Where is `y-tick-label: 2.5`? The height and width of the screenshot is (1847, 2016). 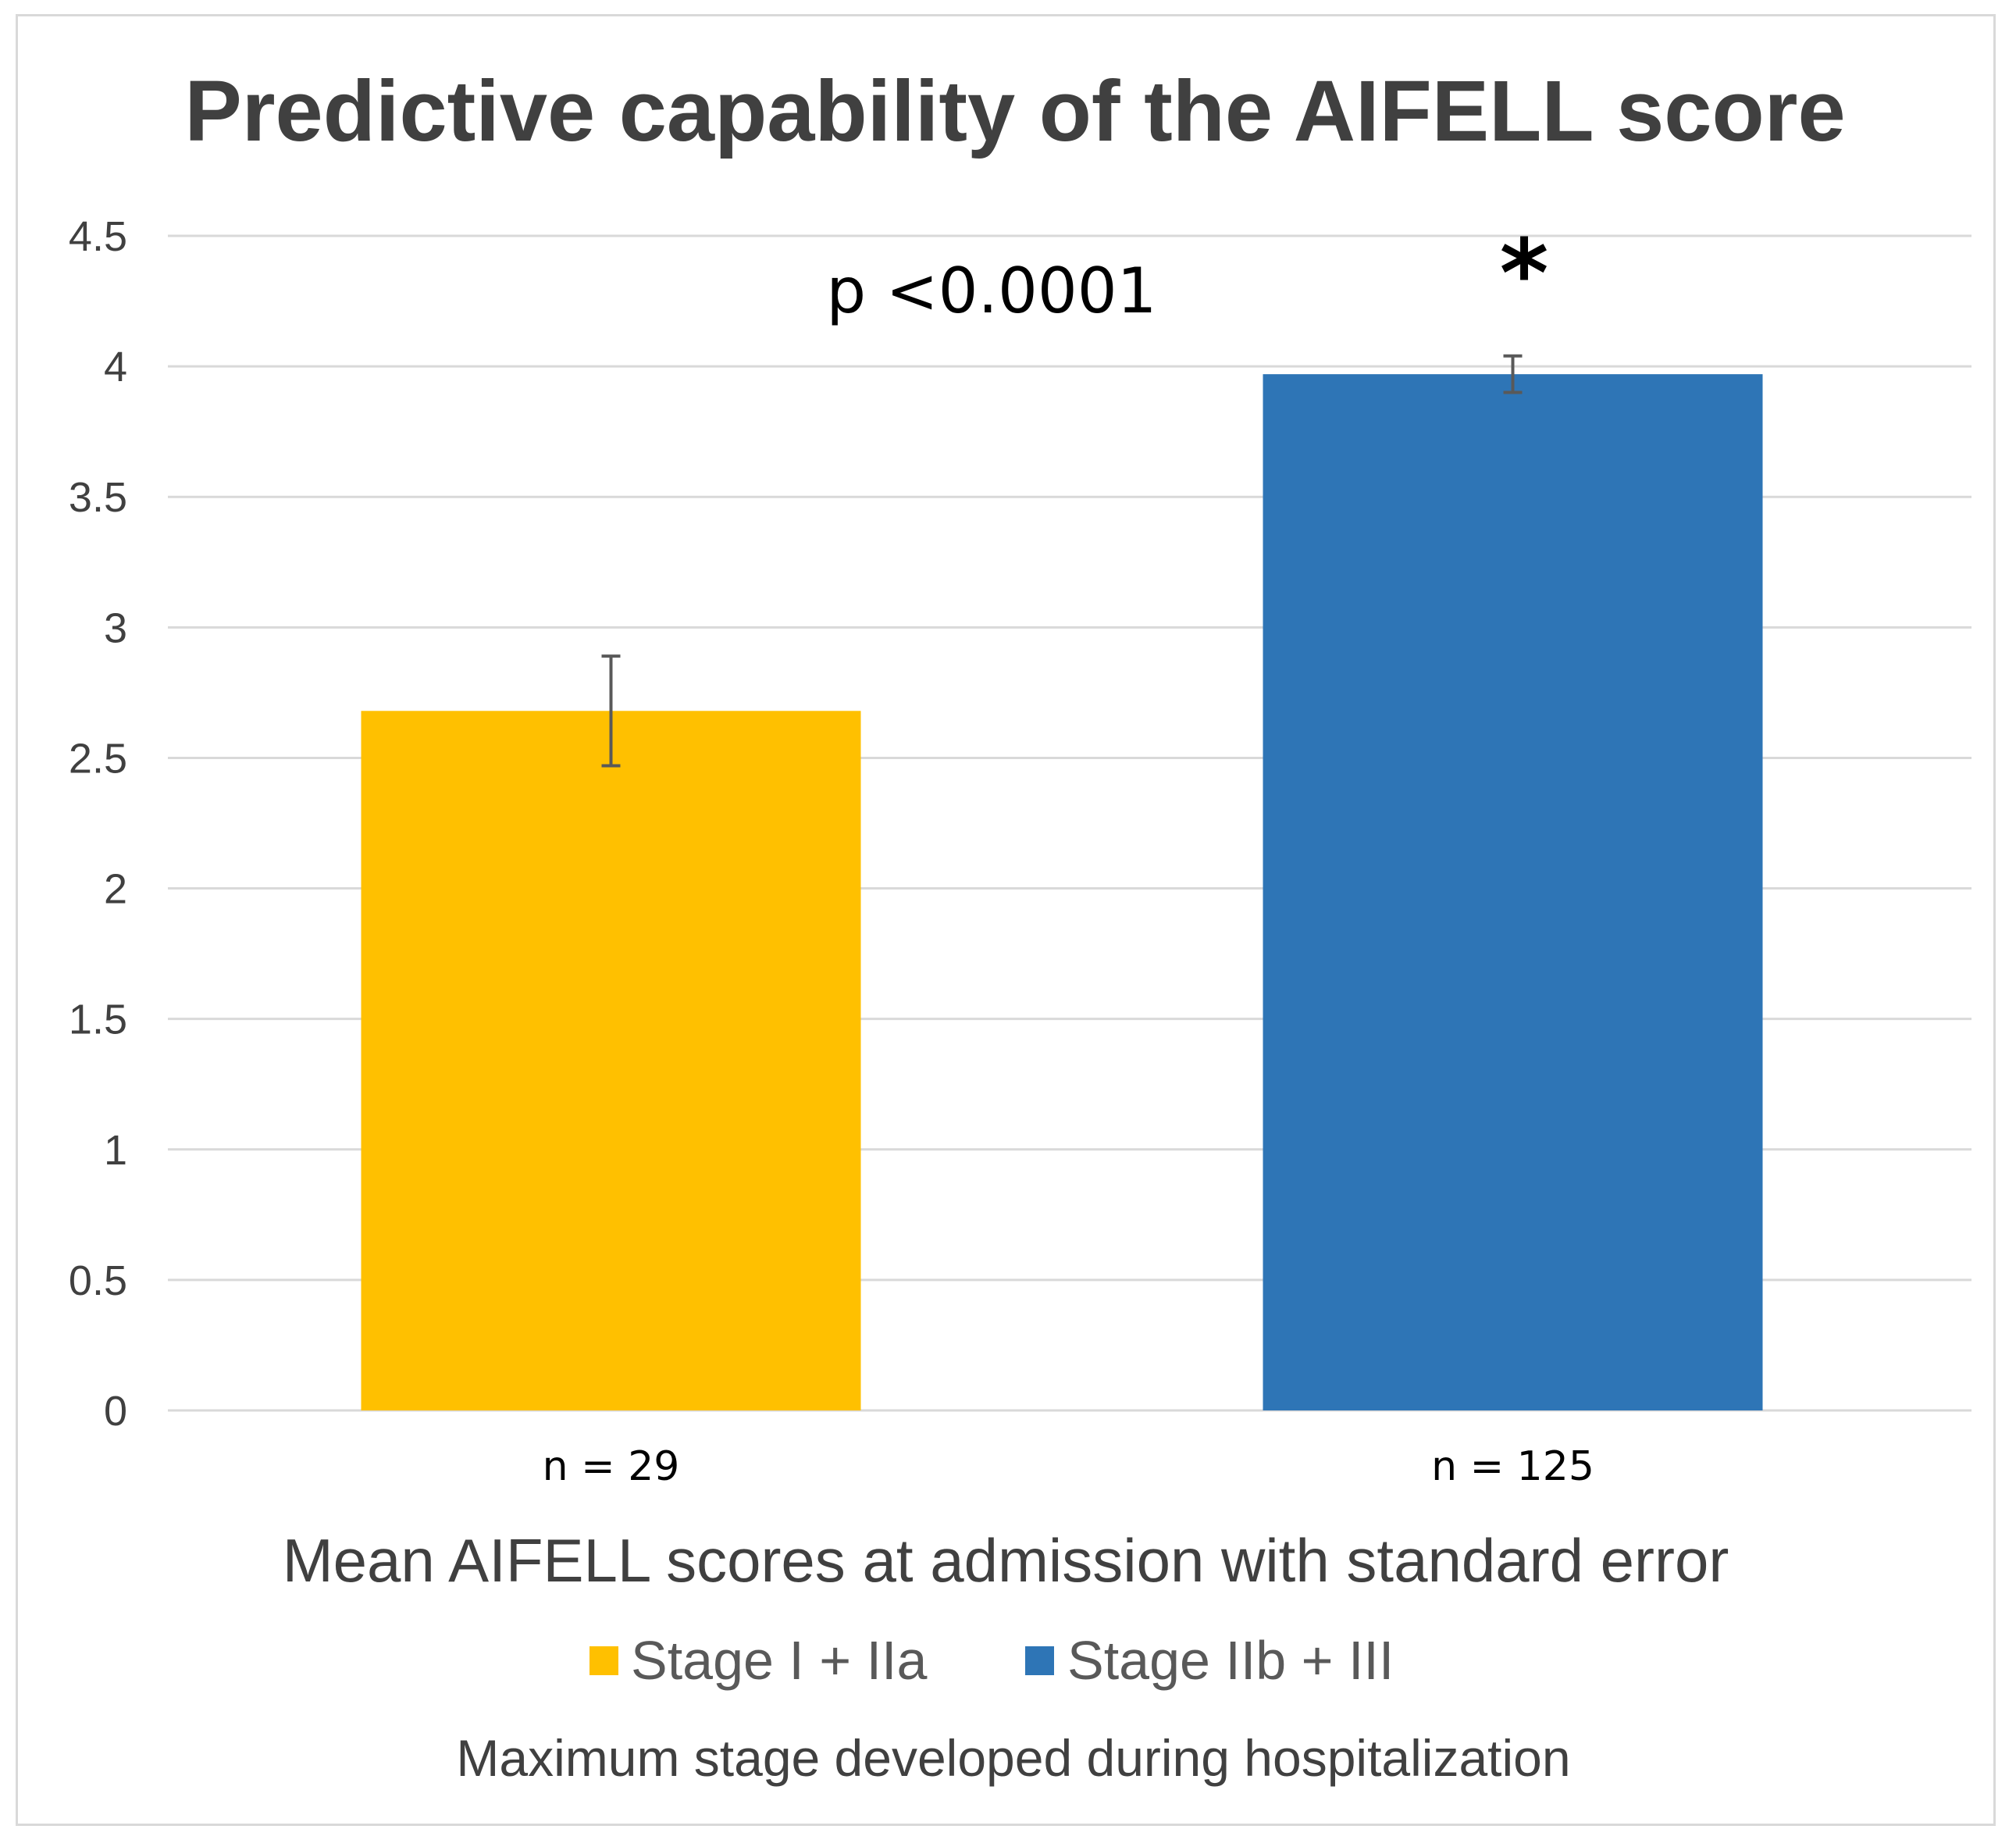
y-tick-label: 2.5 is located at coordinates (98, 758).